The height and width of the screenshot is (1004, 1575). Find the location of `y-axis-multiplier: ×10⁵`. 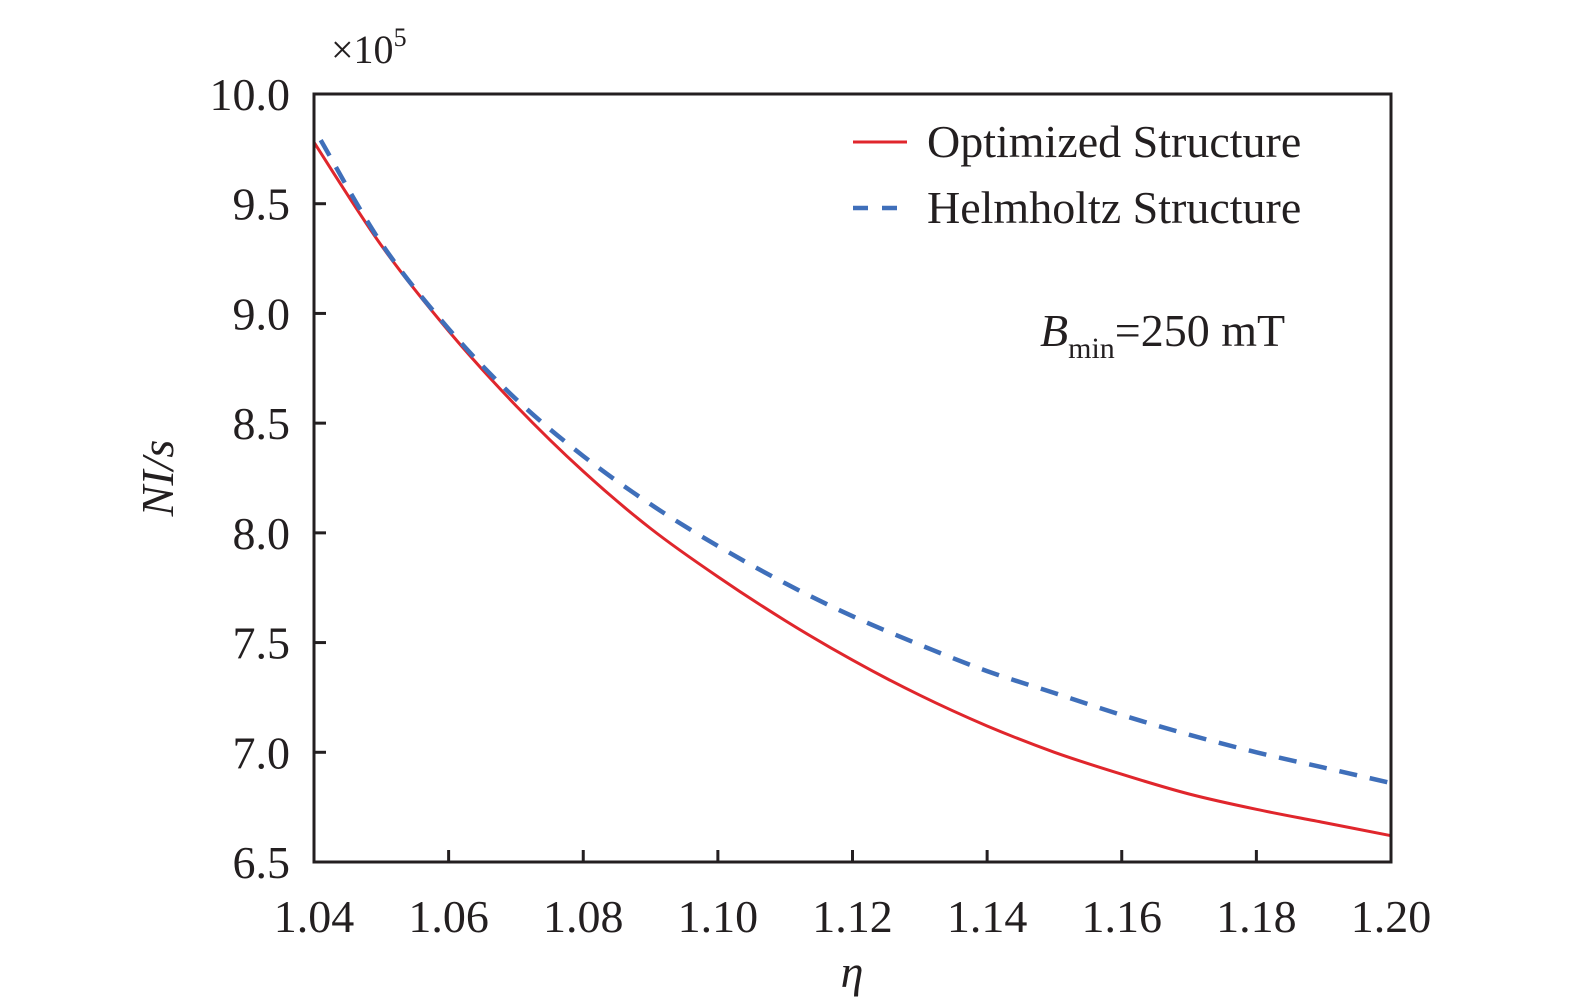

y-axis-multiplier: ×10⁵ is located at coordinates (369, 47).